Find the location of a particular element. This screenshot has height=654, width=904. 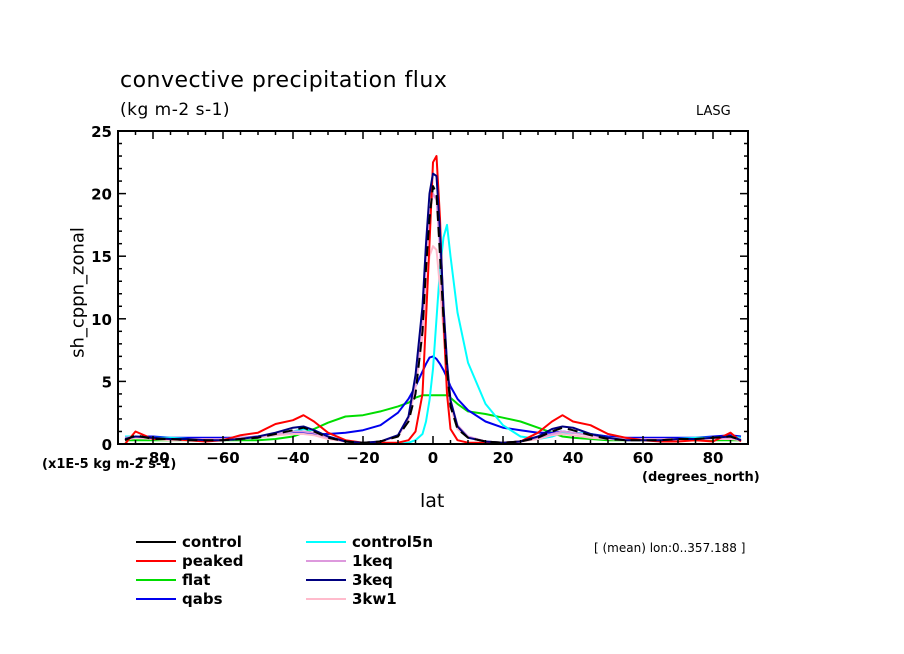

legend-item-3keq: 3keq is located at coordinates (349, 580).